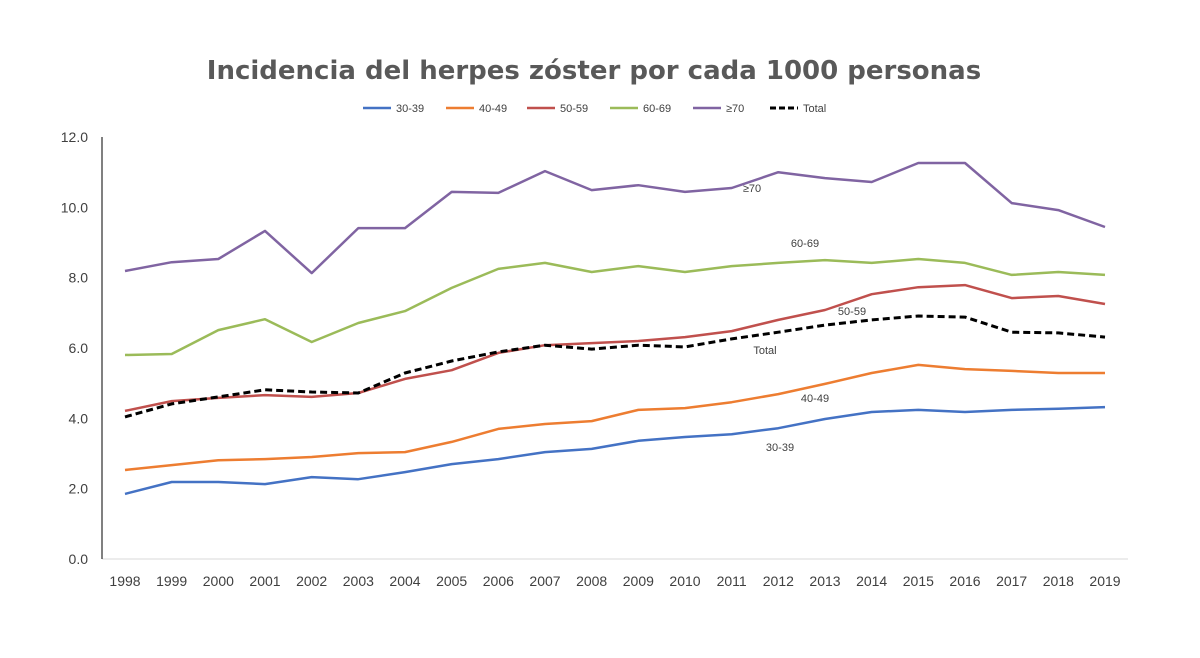  What do you see at coordinates (815, 399) in the screenshot?
I see `series-annotation: 40-49` at bounding box center [815, 399].